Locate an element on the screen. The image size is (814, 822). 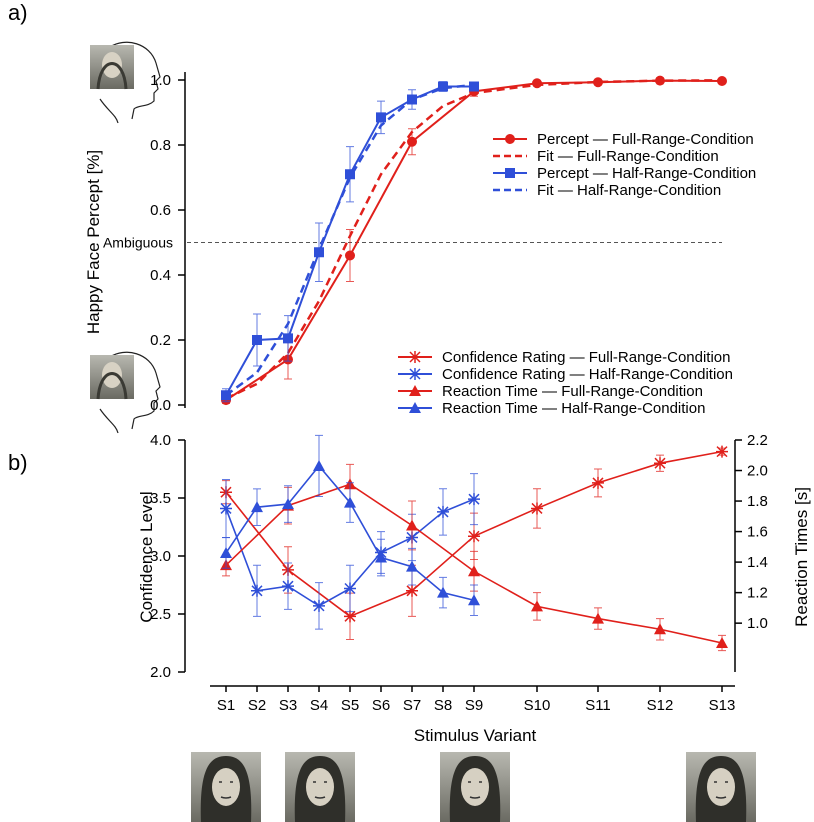
legend-label-b: Confidence Rating — Half-Range-Condition is located at coordinates (587, 374).